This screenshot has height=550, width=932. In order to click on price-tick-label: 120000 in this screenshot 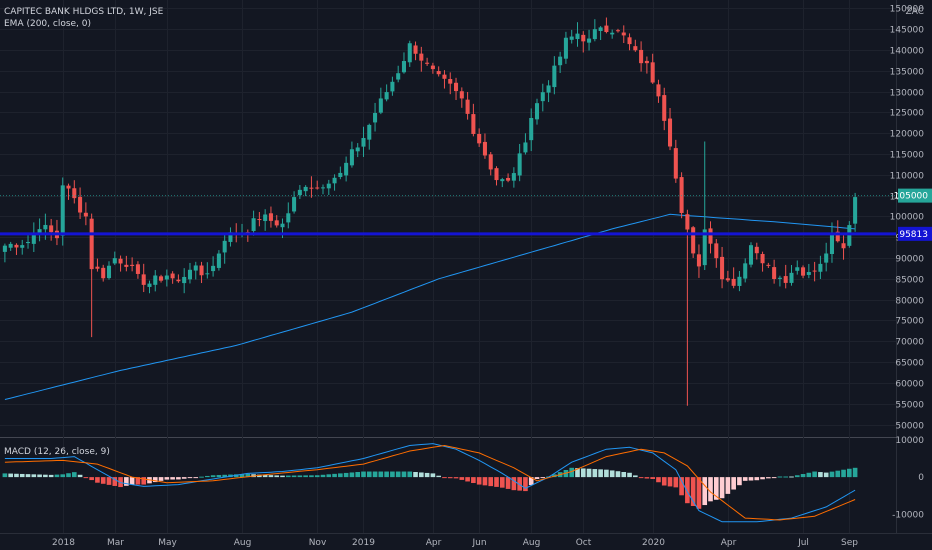, I will do `click(907, 135)`.